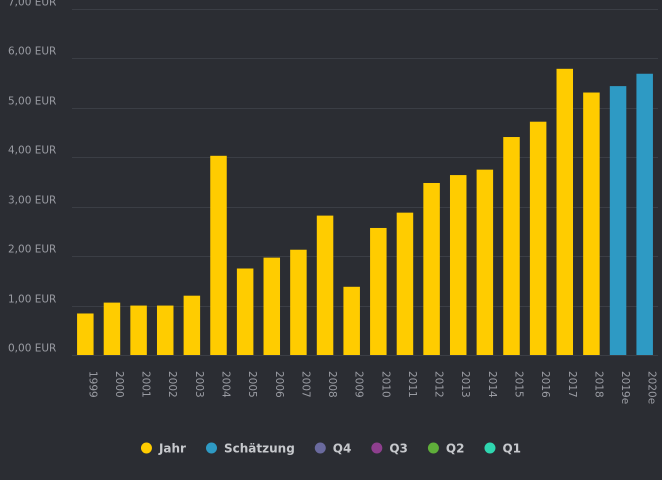 The image size is (662, 480). I want to click on x-tick-label: 2006, so click(279, 384).